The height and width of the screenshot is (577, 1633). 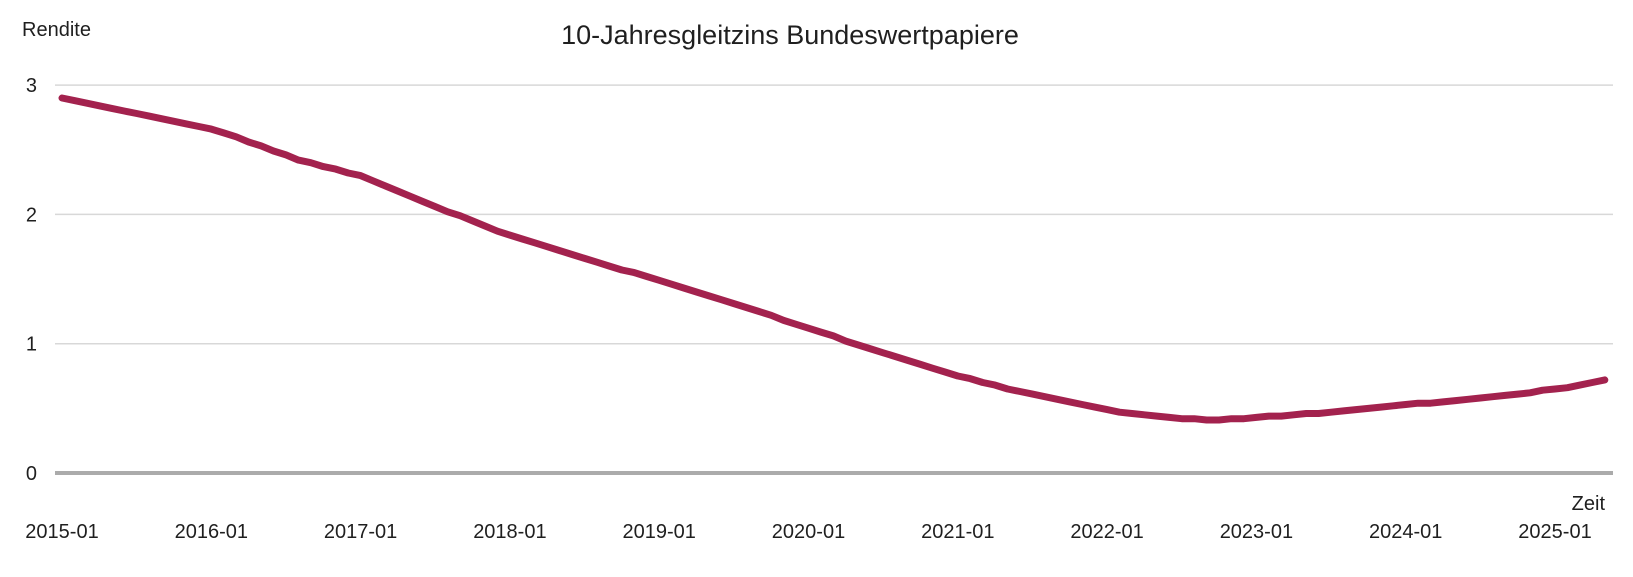 What do you see at coordinates (1554, 532) in the screenshot?
I see `x-tick-label: 2025-01` at bounding box center [1554, 532].